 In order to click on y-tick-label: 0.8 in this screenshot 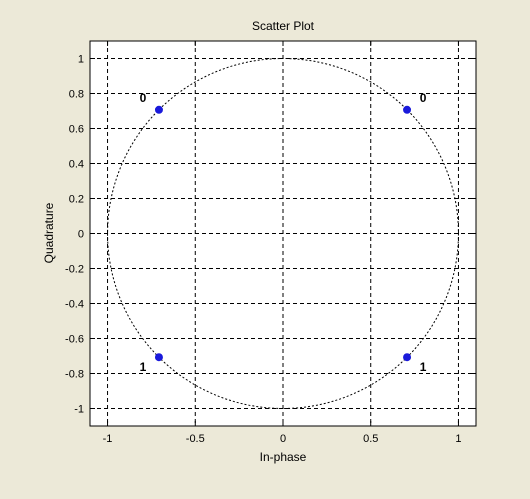, I will do `click(76, 95)`.